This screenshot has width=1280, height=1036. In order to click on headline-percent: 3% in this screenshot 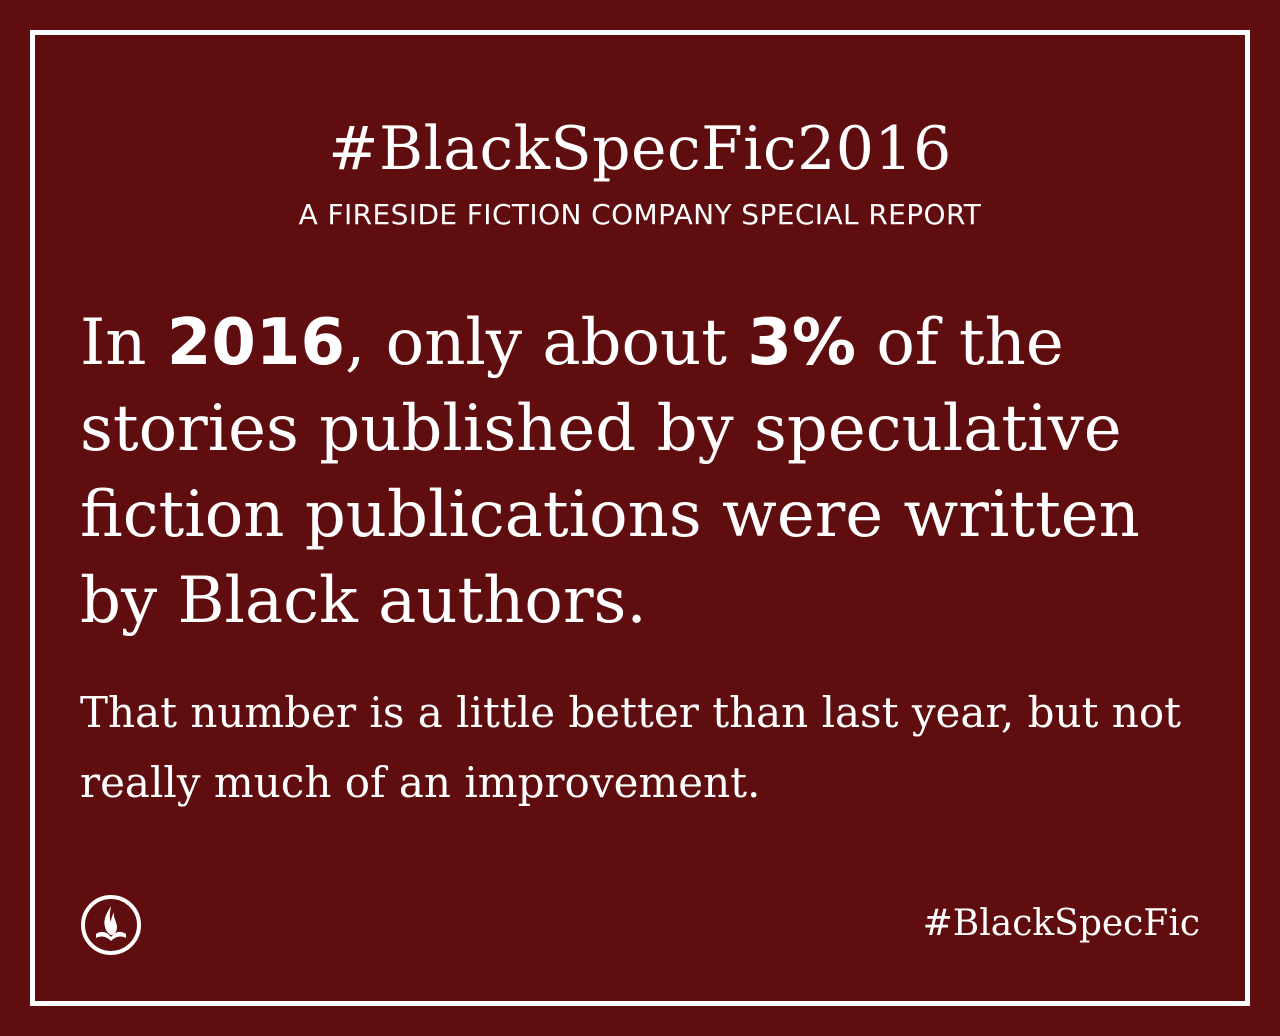, I will do `click(801, 343)`.